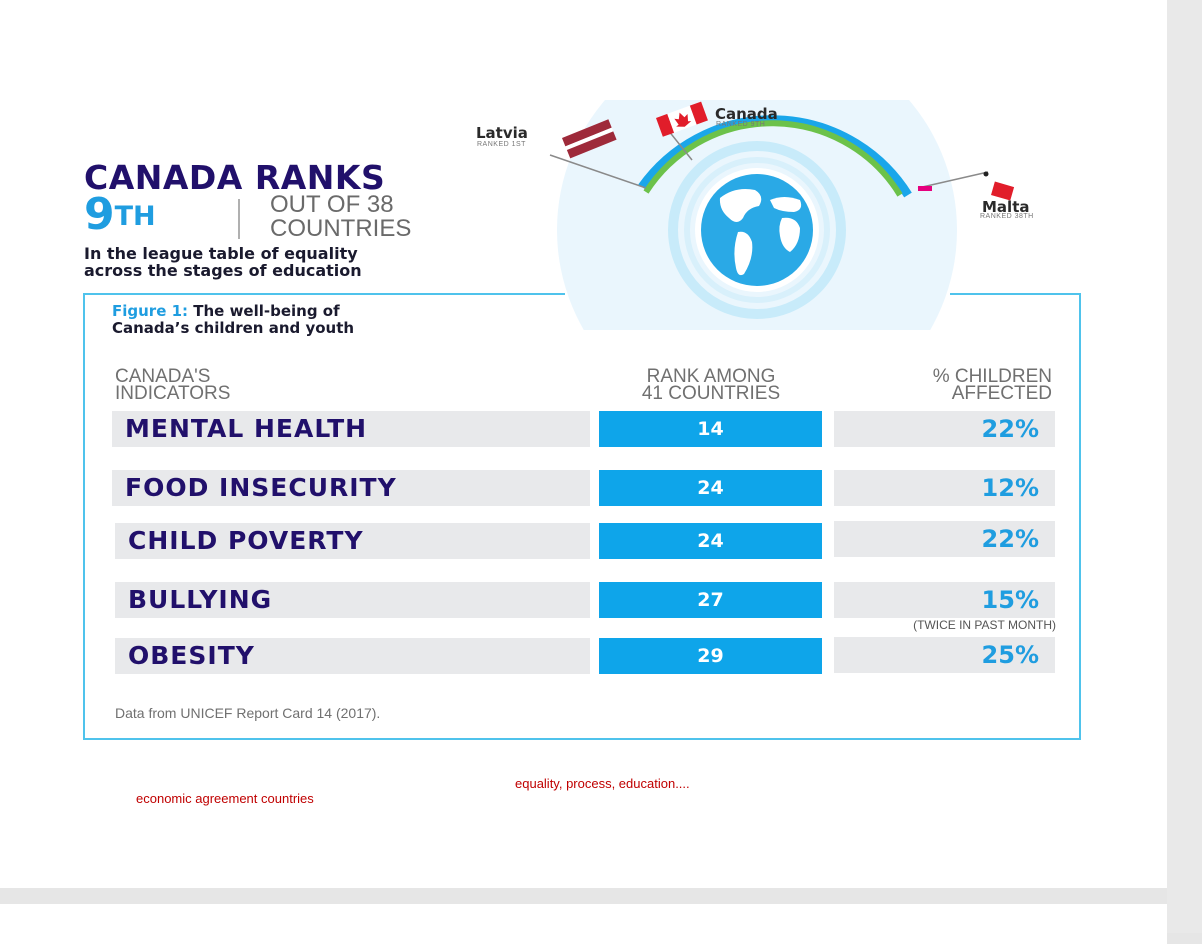 The width and height of the screenshot is (1202, 944). I want to click on figure-title-line-1: The well-being of, so click(264, 311).